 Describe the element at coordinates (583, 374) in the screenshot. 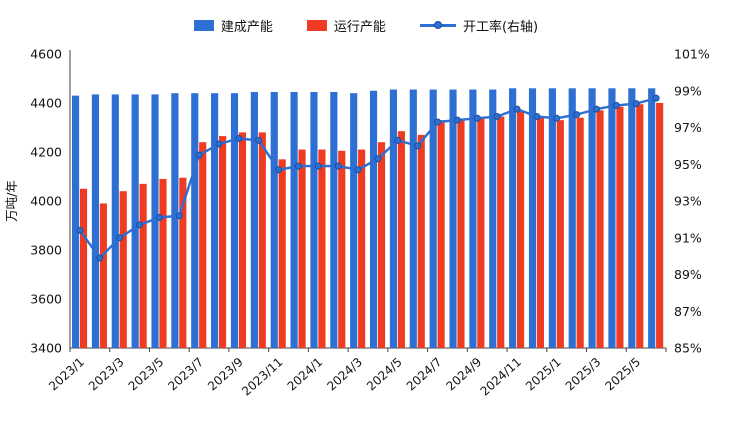

I see `svg-text: 2025/3` at that location.